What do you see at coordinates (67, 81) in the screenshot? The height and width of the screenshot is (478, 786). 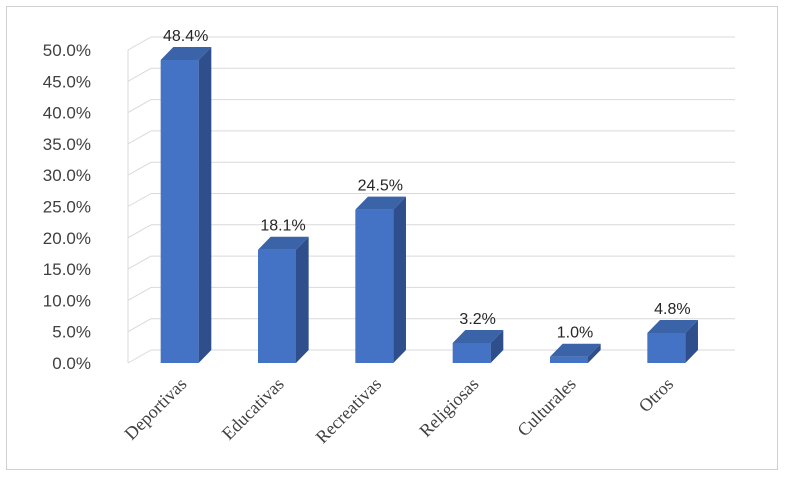 I see `y-tick-label: 45.0%` at bounding box center [67, 81].